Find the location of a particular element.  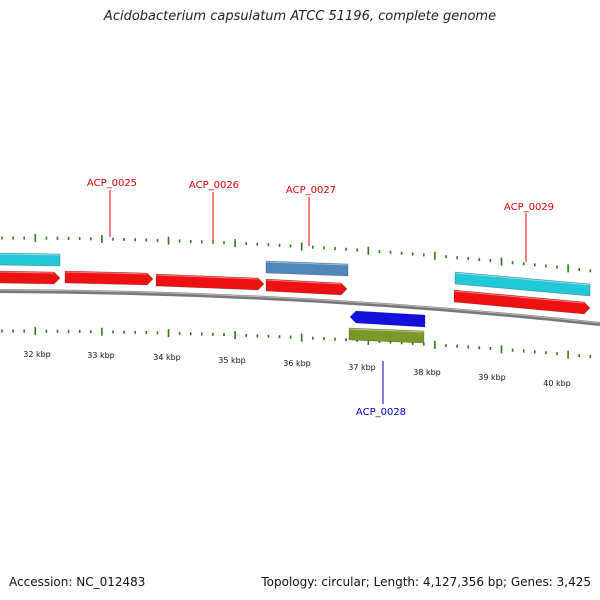

genome-backbone is located at coordinates (300, 307).